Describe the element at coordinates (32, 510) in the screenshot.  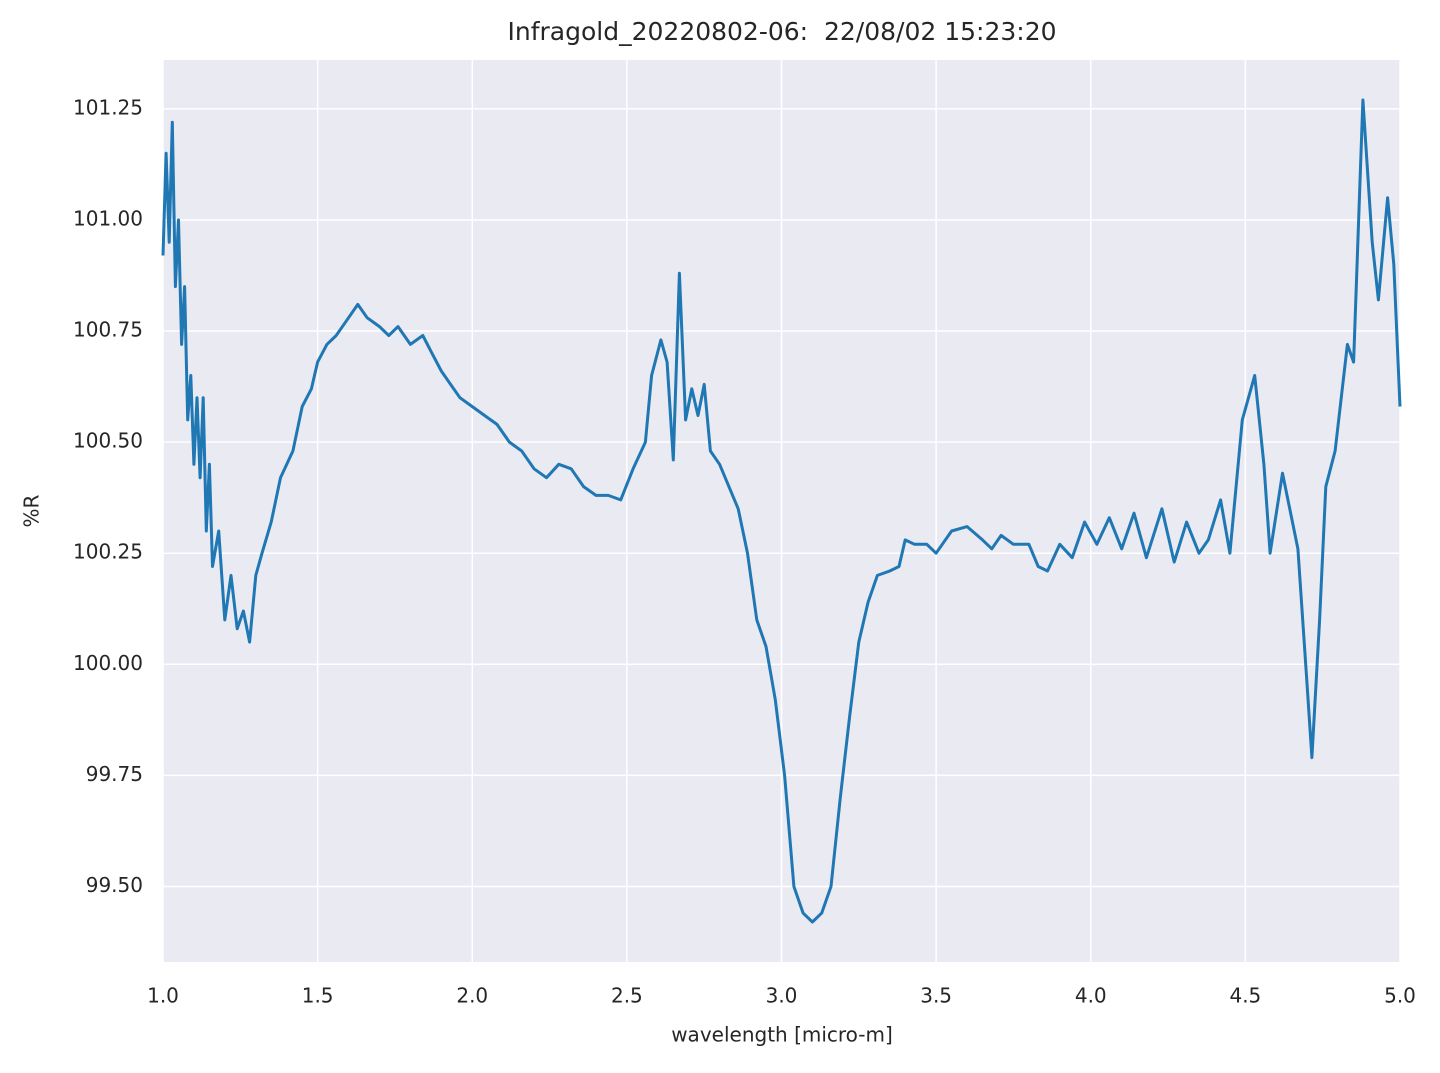
I see `y-axis-label: %R` at that location.